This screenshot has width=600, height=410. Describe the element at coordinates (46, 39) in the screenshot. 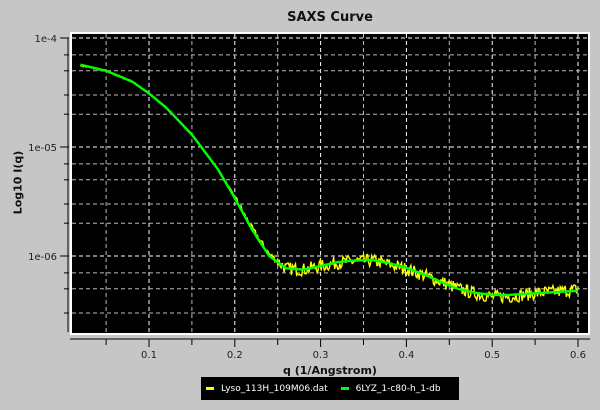

I see `svg-text: 1e-4` at that location.